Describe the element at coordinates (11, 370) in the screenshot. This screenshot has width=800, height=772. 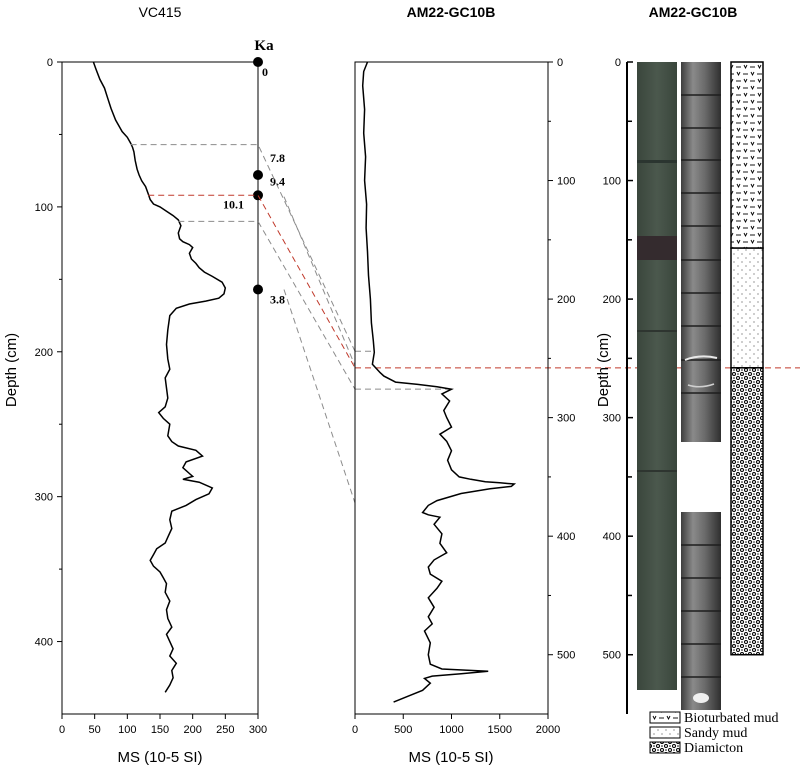
I see `y-axis-label-vc415: Depth (cm)` at that location.